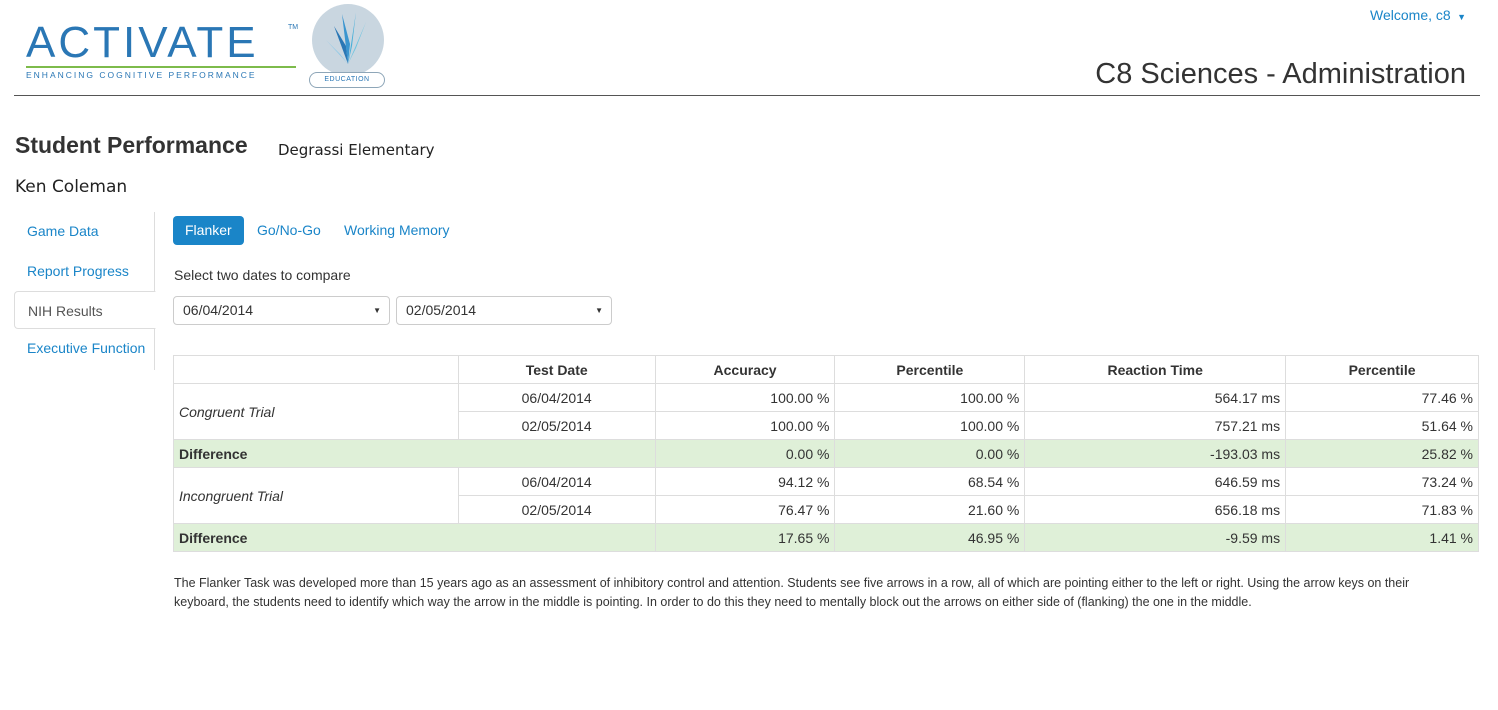  What do you see at coordinates (556, 369) in the screenshot?
I see `column-header: Test Date` at bounding box center [556, 369].